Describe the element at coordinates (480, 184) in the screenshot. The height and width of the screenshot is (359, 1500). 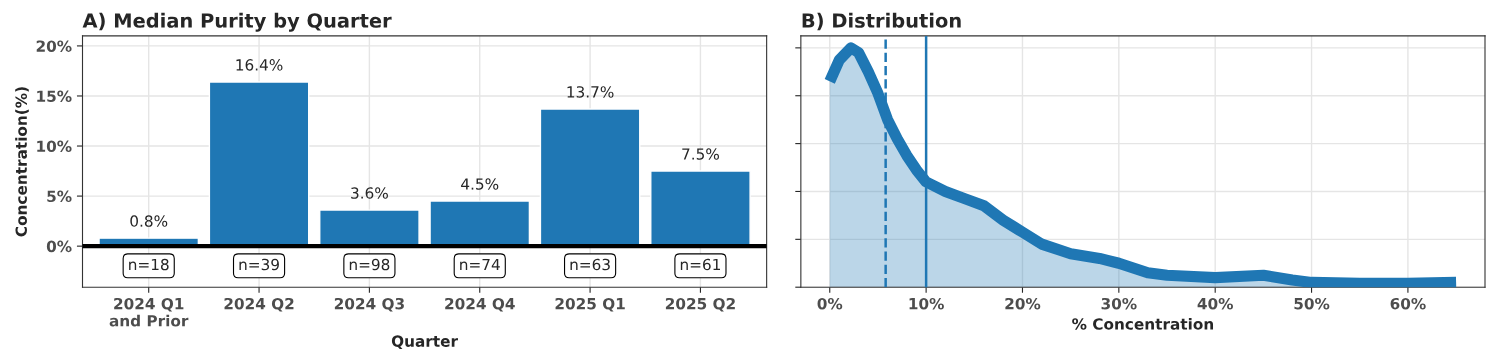
I see `data-label: 4.5%` at that location.